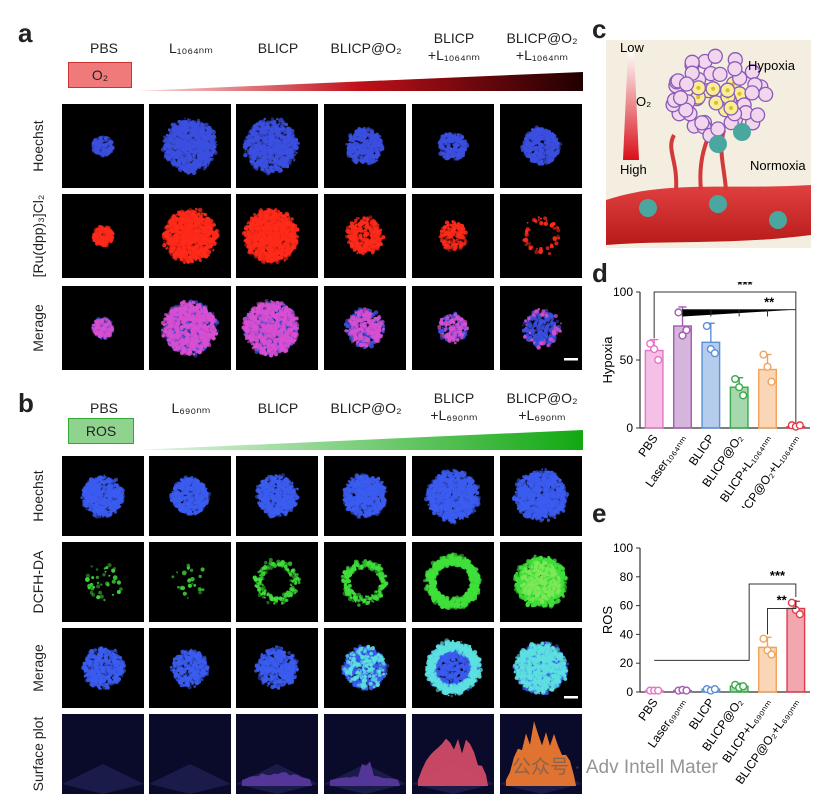  What do you see at coordinates (615, 765) in the screenshot?
I see `watermark: 公众号 · Adv Intell Mater` at bounding box center [615, 765].